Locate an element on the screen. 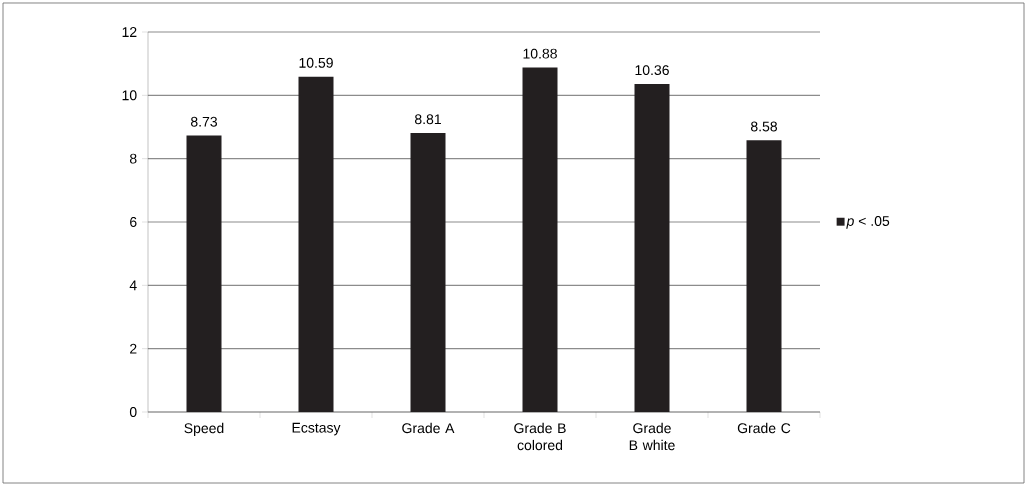  data-label: 10.36 is located at coordinates (652, 70).